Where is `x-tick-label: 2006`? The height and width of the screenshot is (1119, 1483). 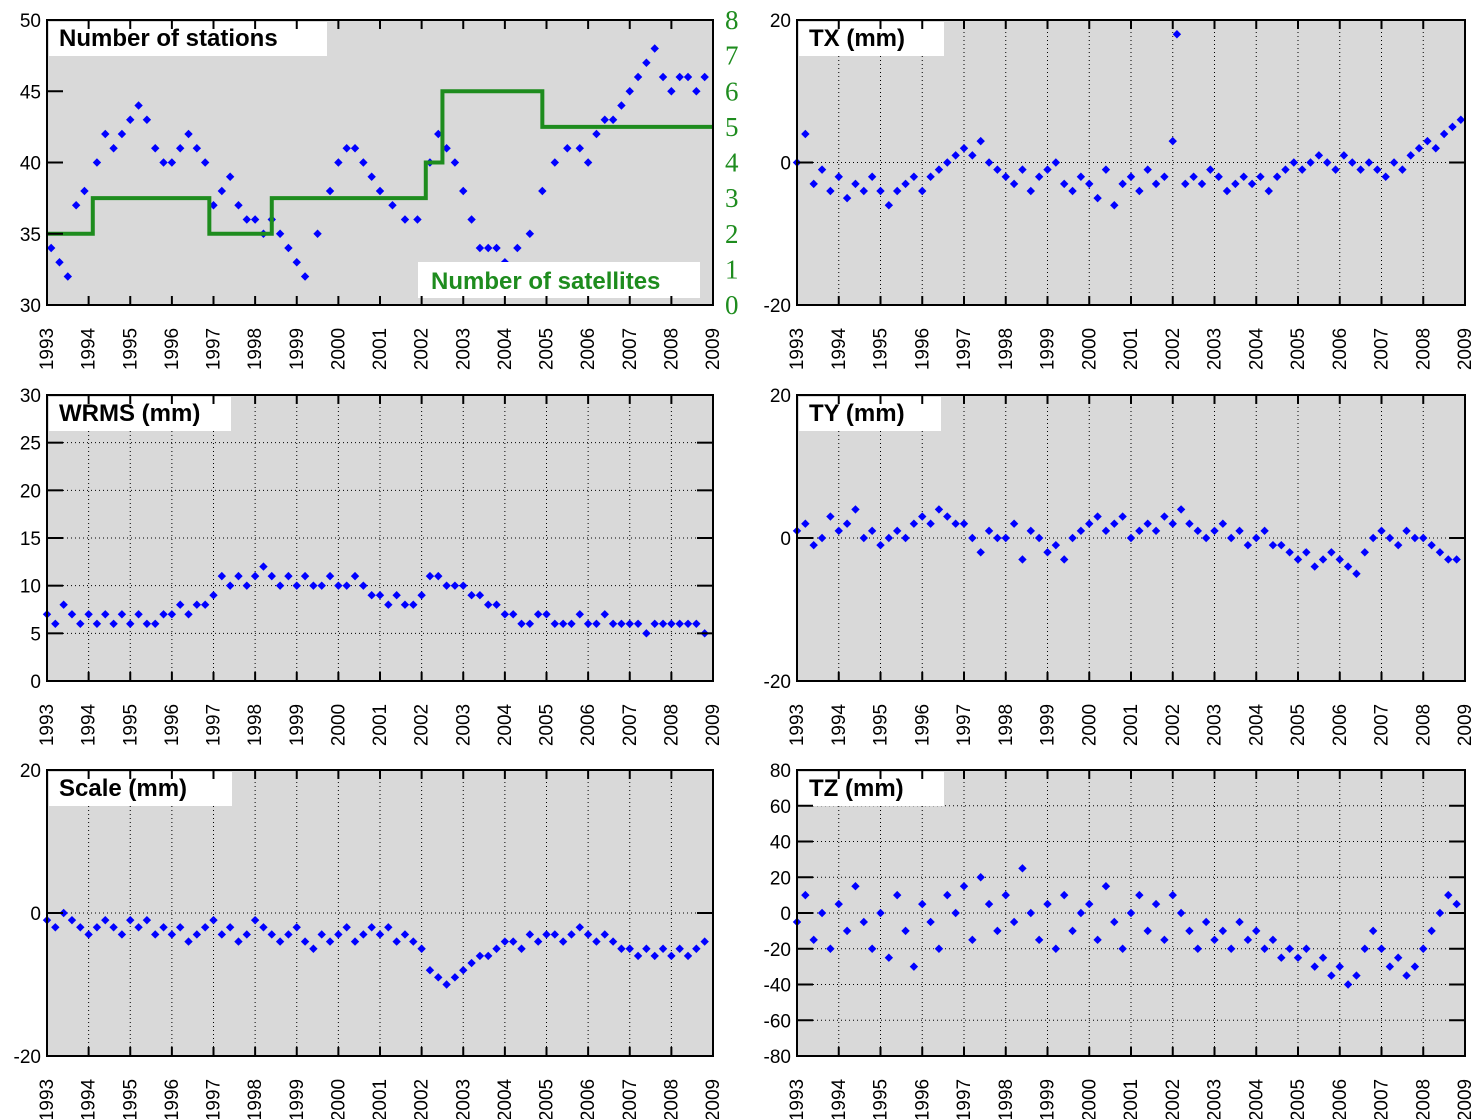 x-tick-label: 2006 is located at coordinates (588, 349).